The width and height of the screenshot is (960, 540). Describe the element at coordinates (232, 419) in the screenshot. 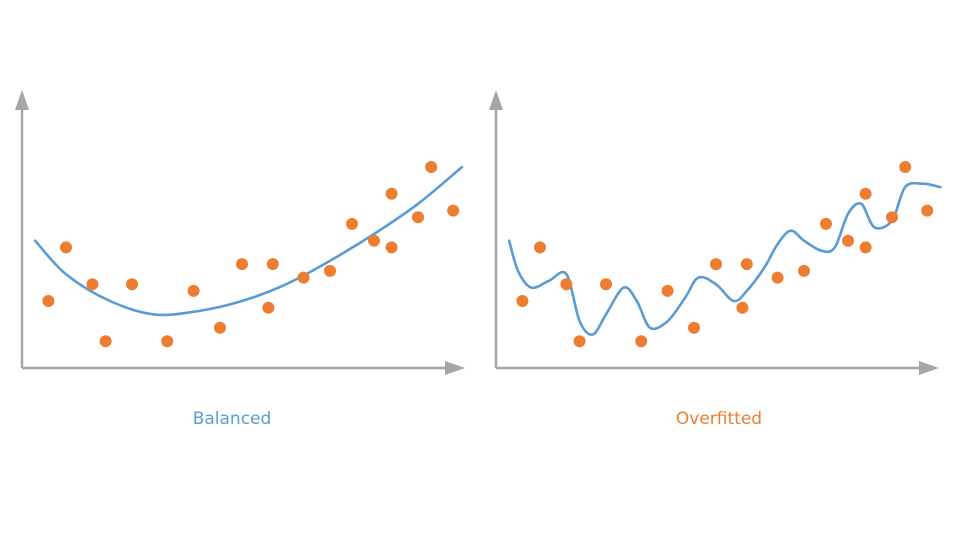

I see `balanced-label: Balanced` at that location.